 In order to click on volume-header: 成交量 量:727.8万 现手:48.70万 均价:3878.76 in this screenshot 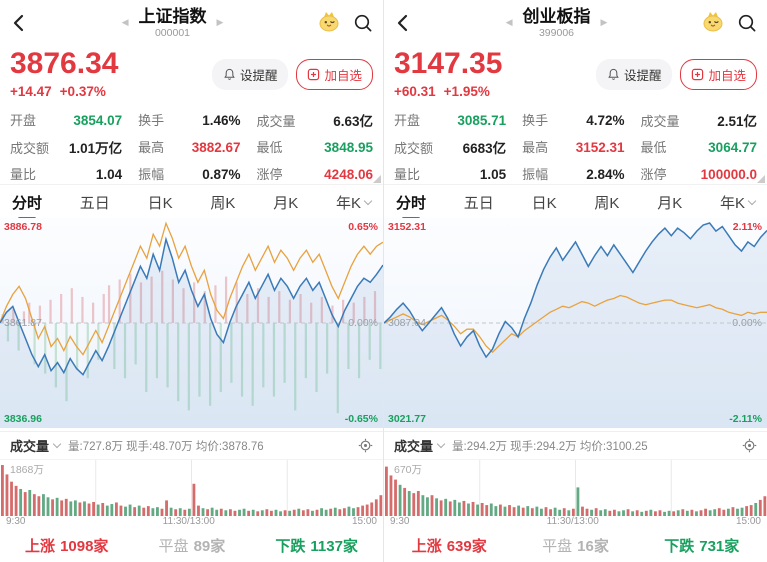, I will do `click(191, 445)`.